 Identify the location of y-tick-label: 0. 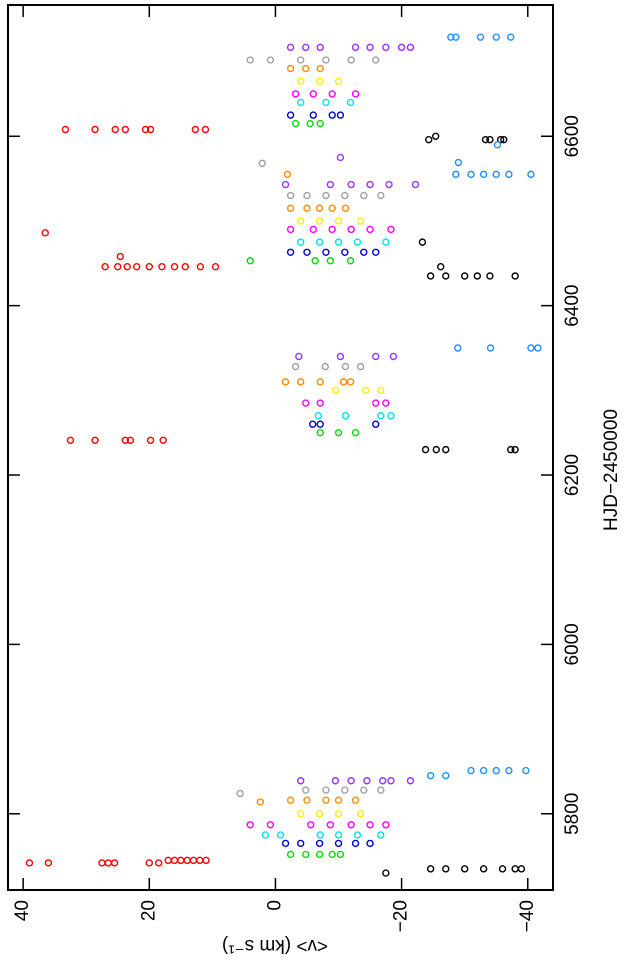
(274, 905).